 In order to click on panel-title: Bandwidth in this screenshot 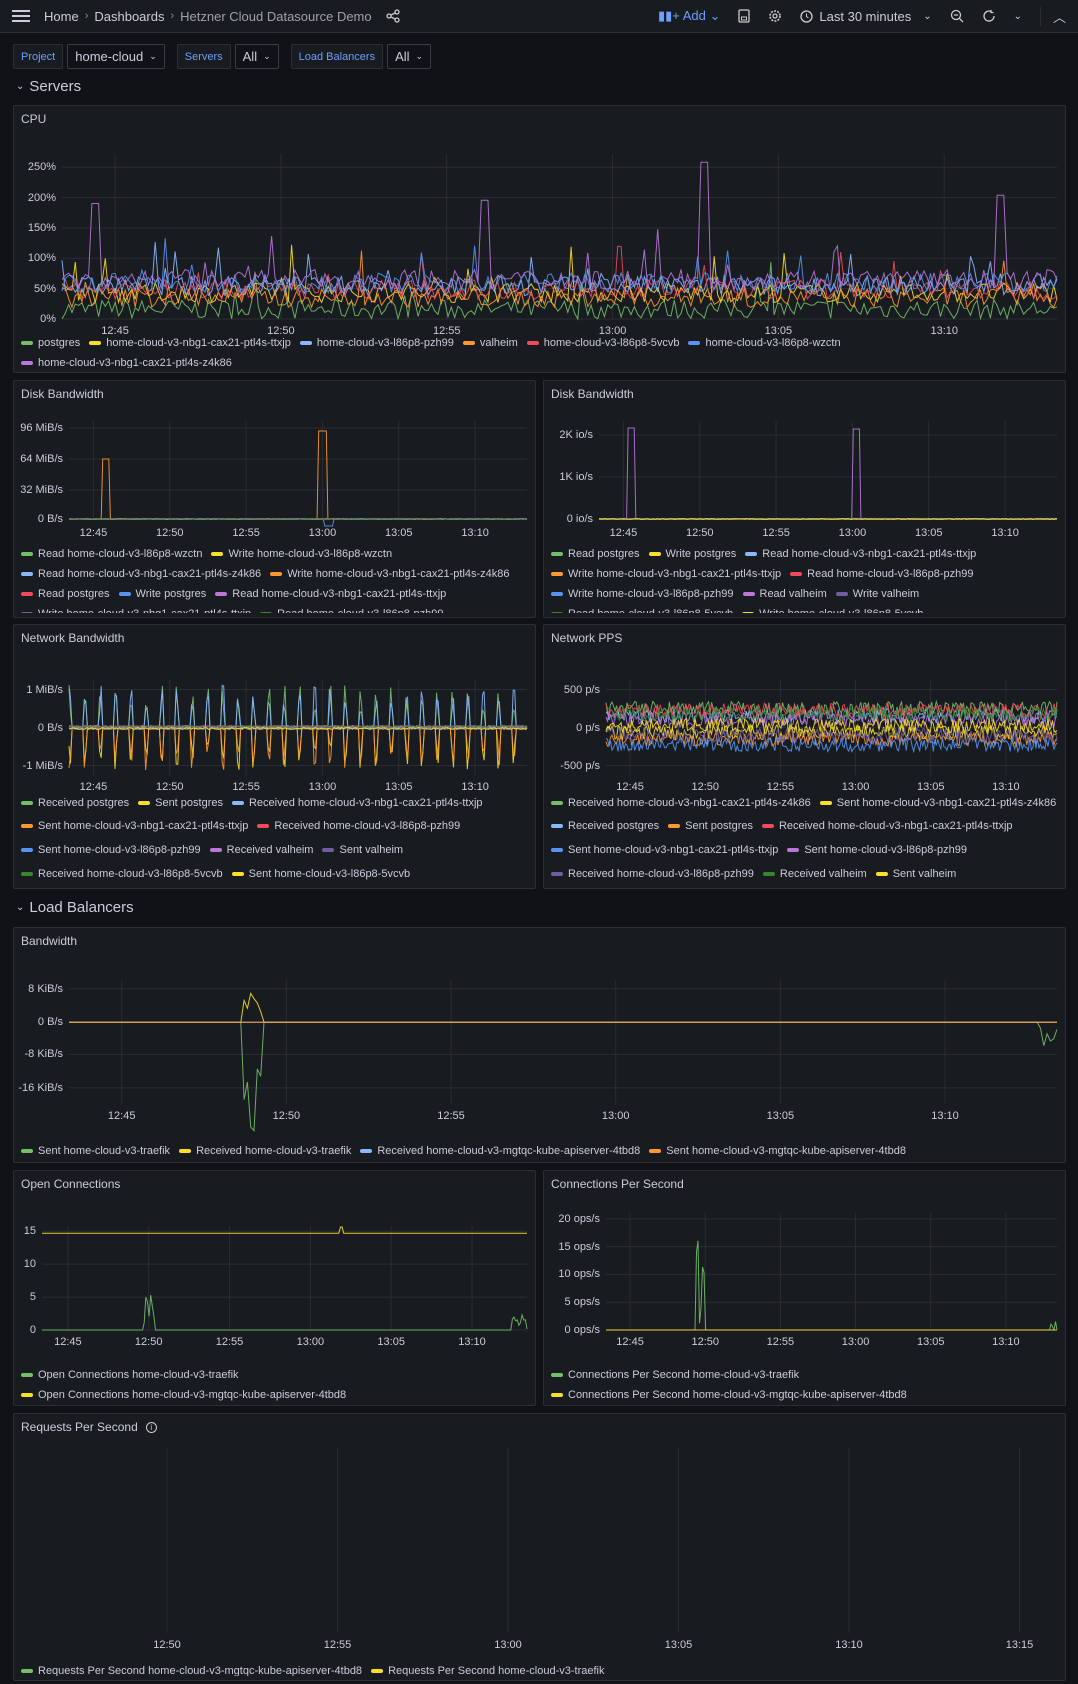, I will do `click(49, 941)`.